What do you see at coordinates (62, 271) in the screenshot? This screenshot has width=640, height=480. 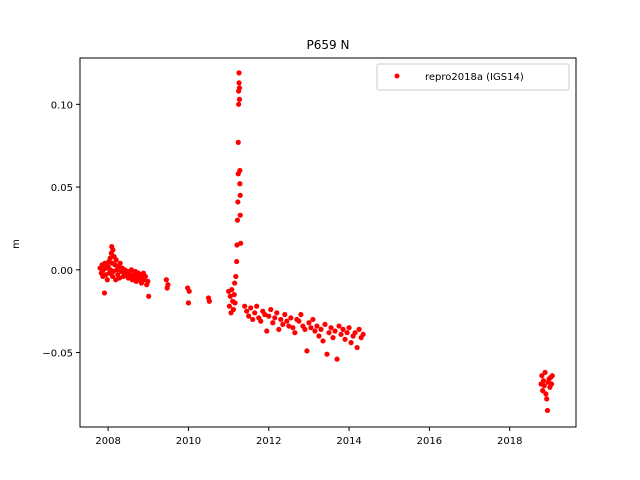 I see `y-tick-label: 0.00` at bounding box center [62, 271].